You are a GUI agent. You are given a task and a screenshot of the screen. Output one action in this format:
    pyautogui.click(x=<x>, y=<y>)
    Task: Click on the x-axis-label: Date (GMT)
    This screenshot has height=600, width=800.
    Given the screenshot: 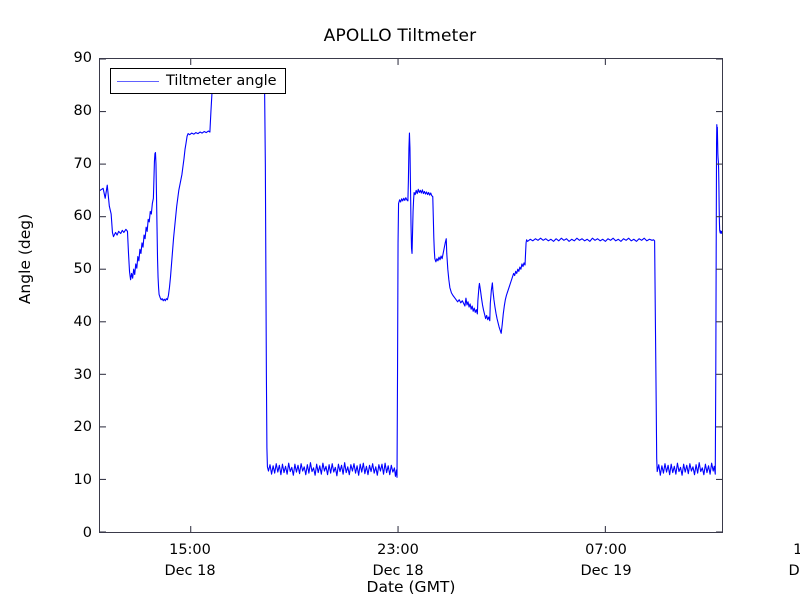 What is the action you would take?
    pyautogui.click(x=411, y=587)
    